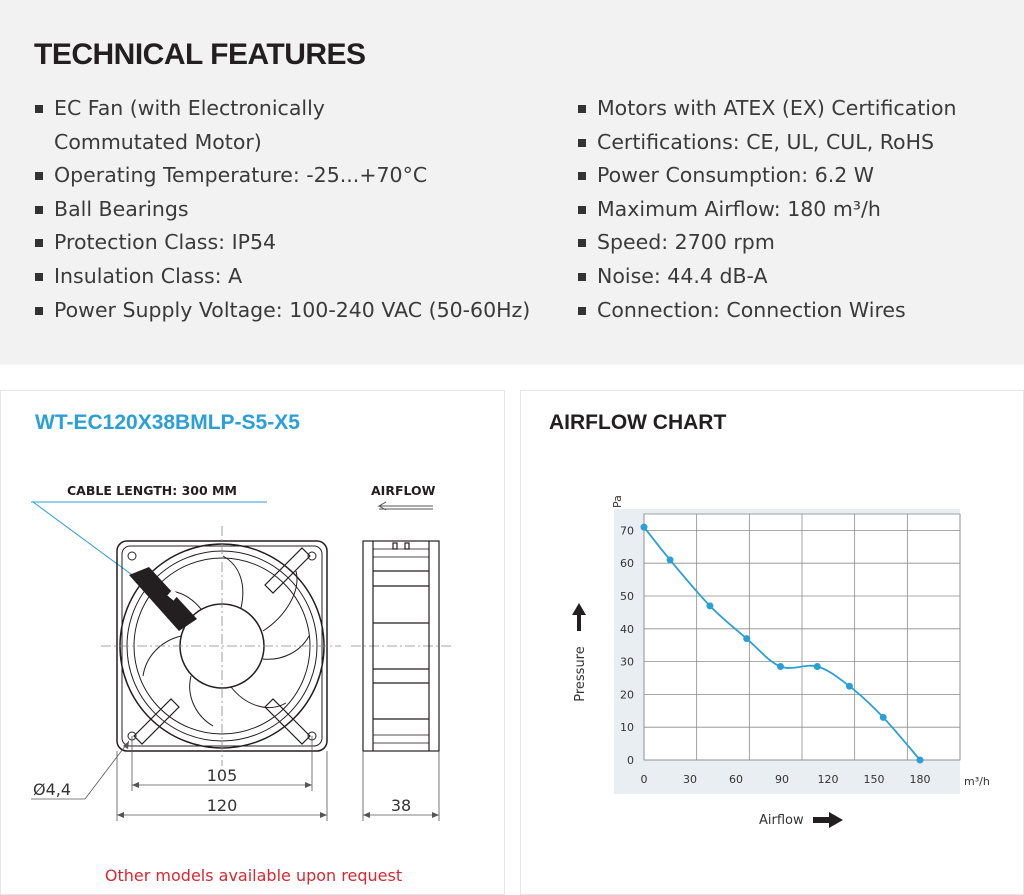  Describe the element at coordinates (782, 779) in the screenshot. I see `x-tick-label: 90` at that location.